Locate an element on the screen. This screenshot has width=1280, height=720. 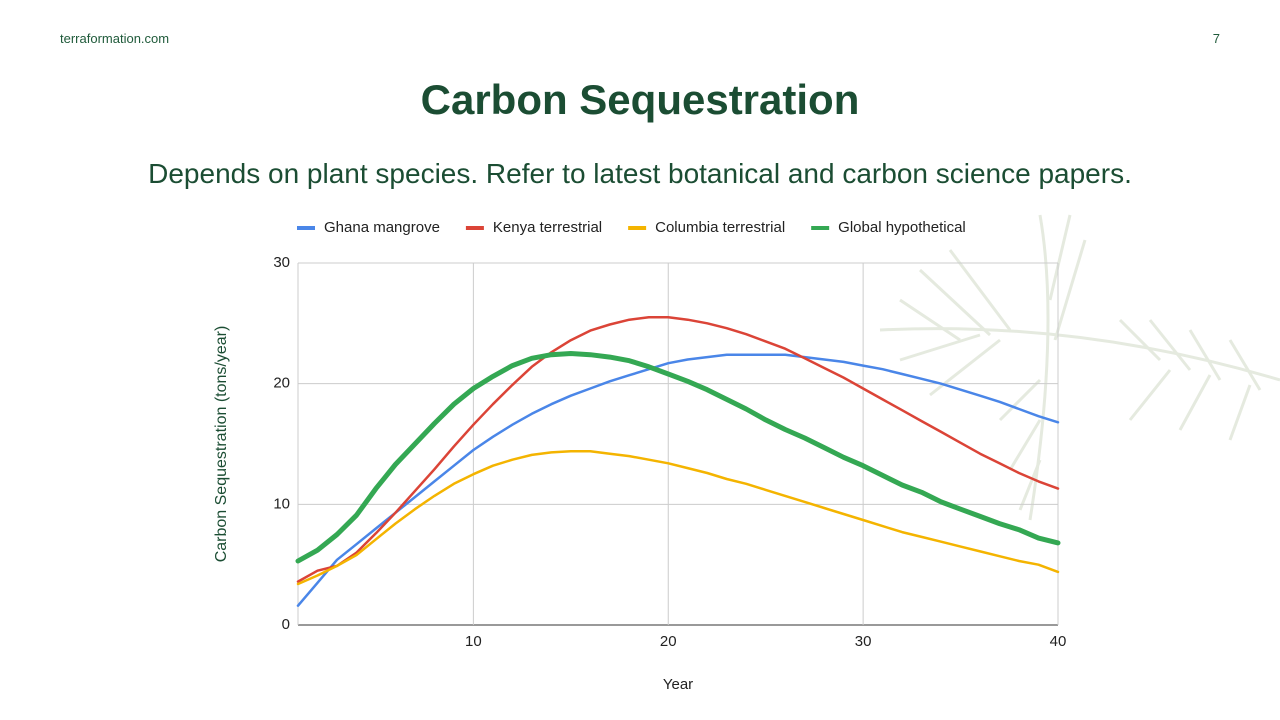
legend-label: Ghana mangrove is located at coordinates (382, 227).